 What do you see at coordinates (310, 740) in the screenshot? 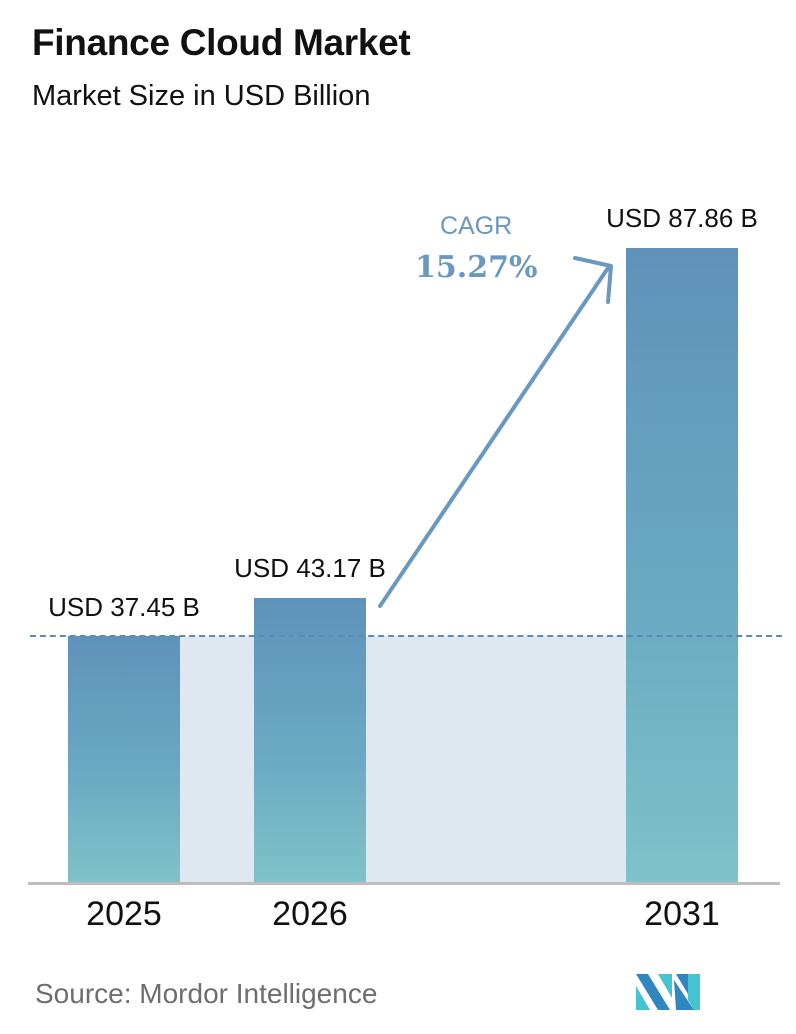
I see `bar-2026` at bounding box center [310, 740].